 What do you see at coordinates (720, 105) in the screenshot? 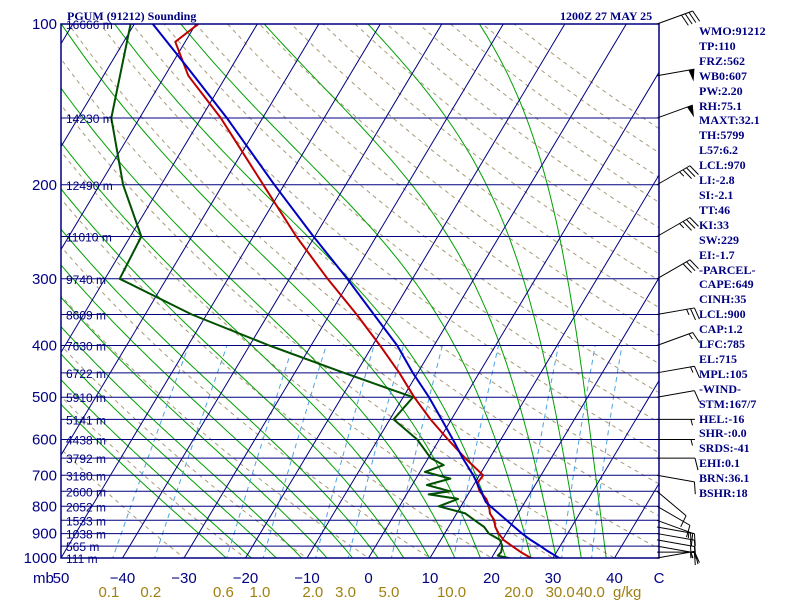
I see `index-item: RH:75.1` at bounding box center [720, 105].